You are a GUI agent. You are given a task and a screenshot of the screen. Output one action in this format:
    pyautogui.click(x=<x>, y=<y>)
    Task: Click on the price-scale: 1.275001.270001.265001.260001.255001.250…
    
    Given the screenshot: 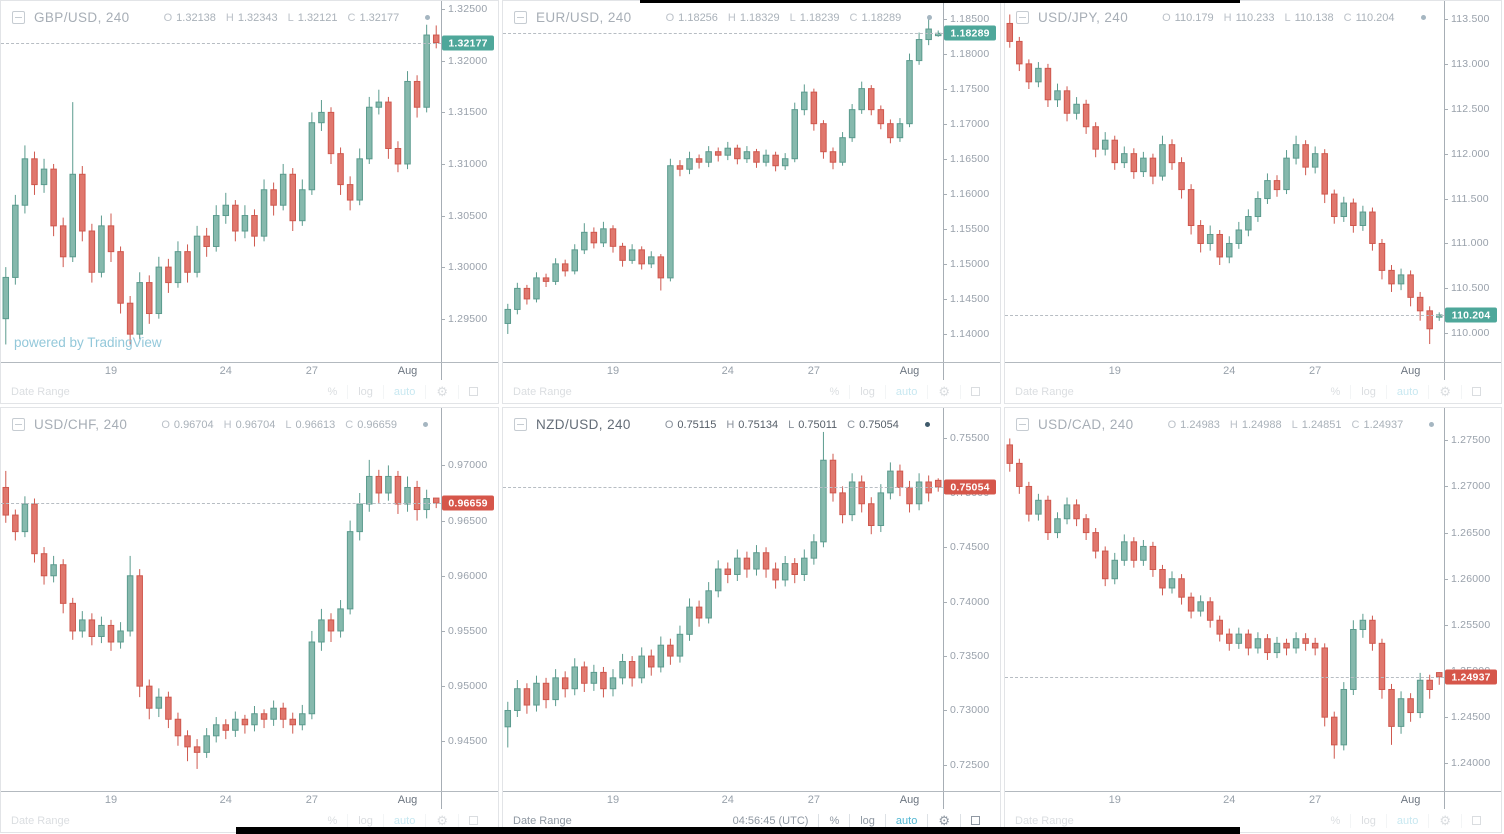 What is the action you would take?
    pyautogui.click(x=1472, y=599)
    